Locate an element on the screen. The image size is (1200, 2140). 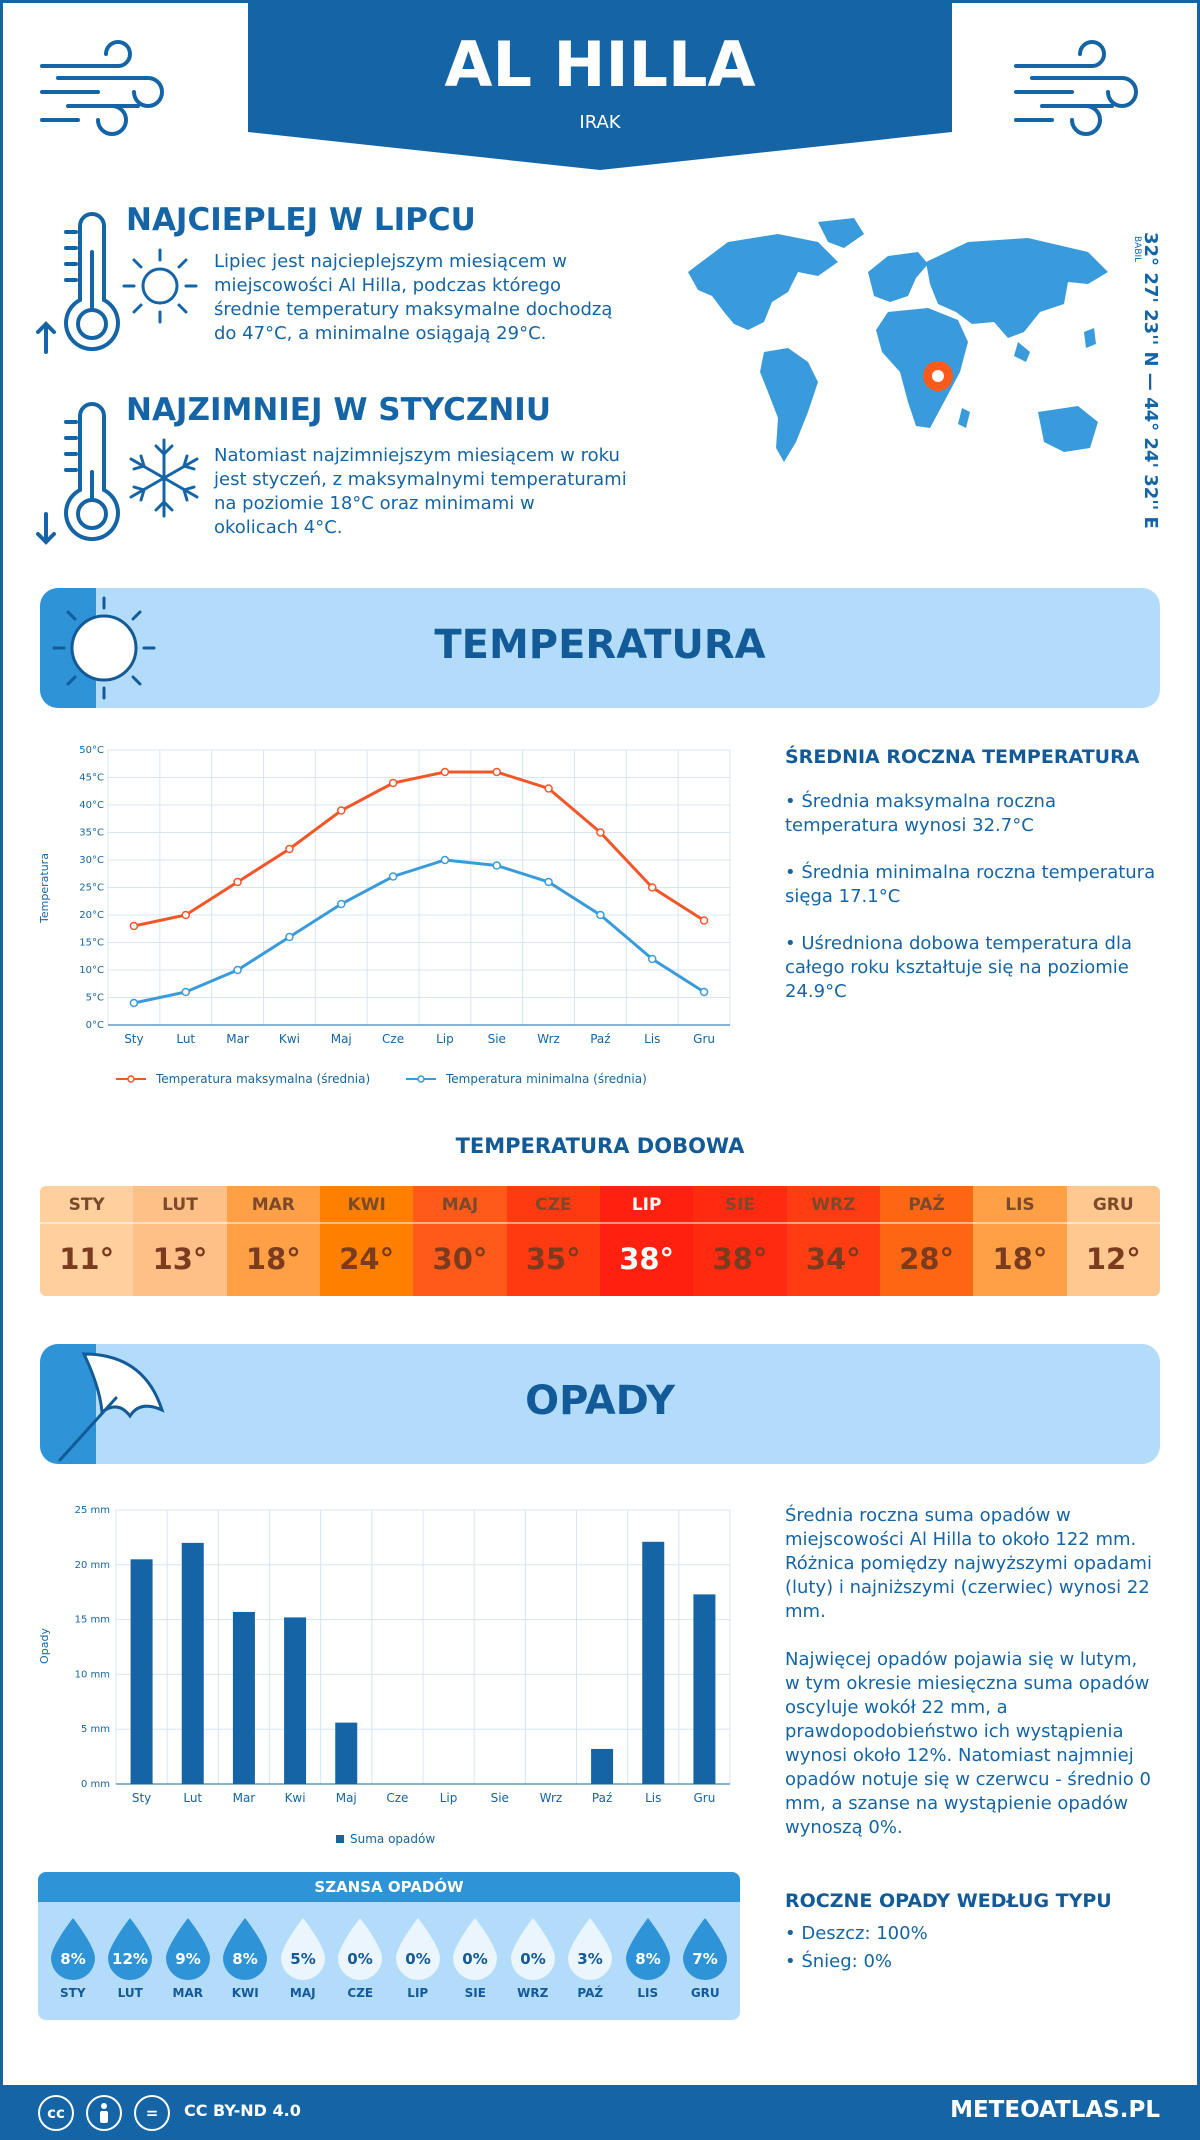
y-tick-label: 10°C is located at coordinates (91, 970).